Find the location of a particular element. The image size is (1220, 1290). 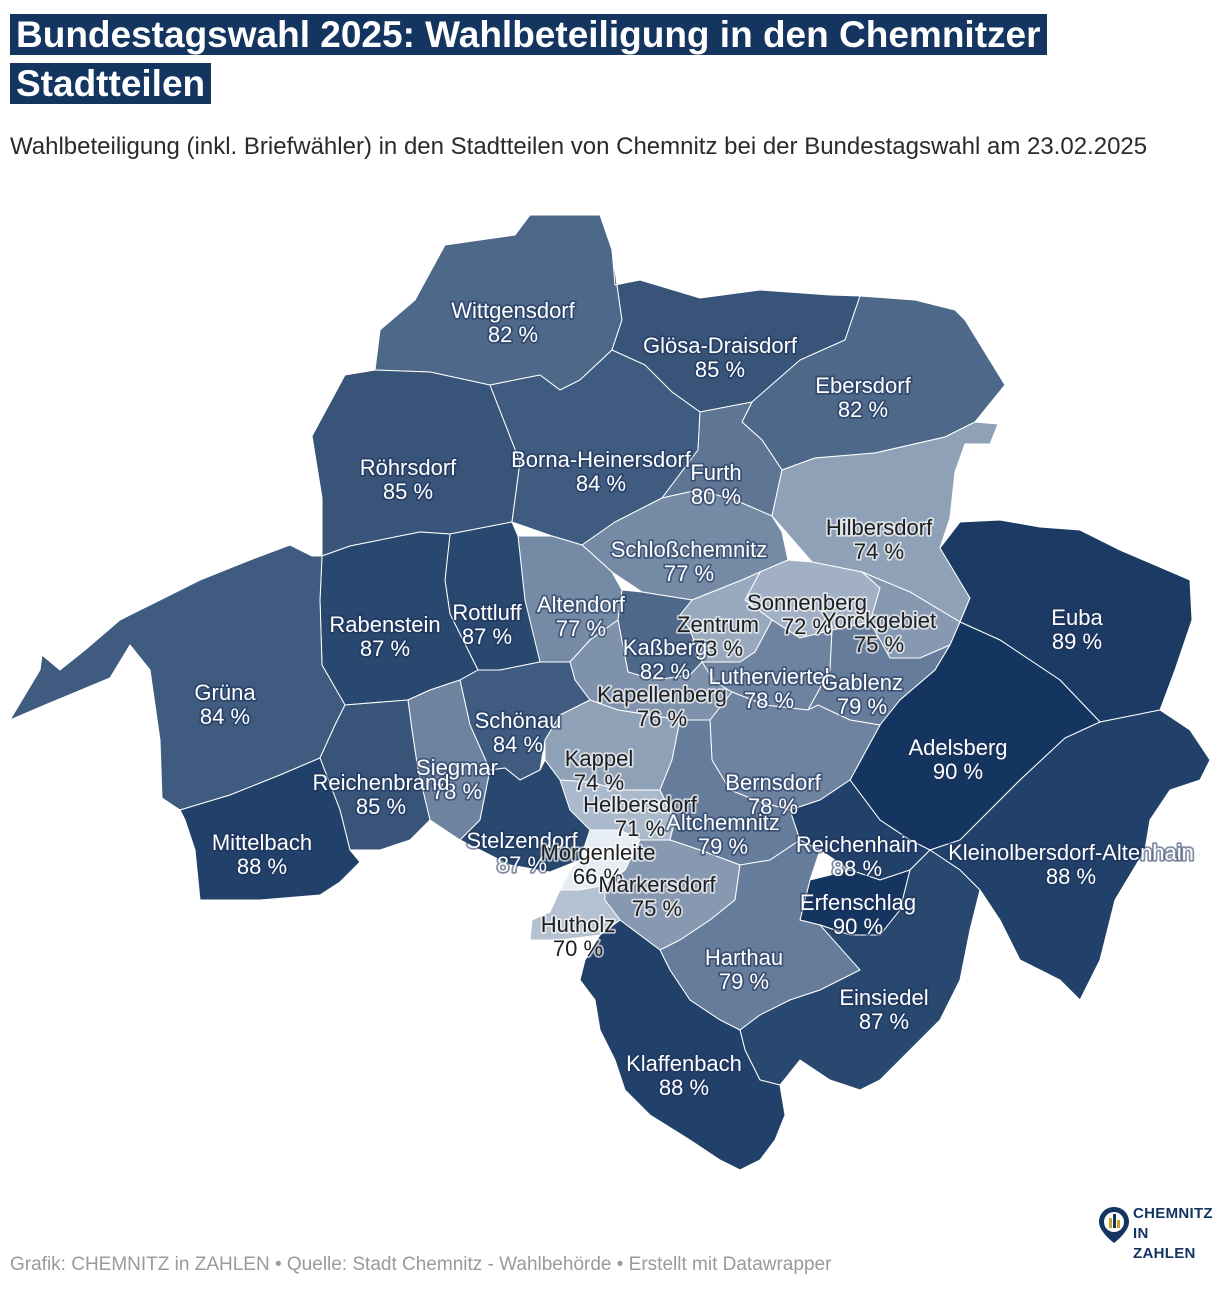

district-value-helbersdorf: 71 % is located at coordinates (640, 828).